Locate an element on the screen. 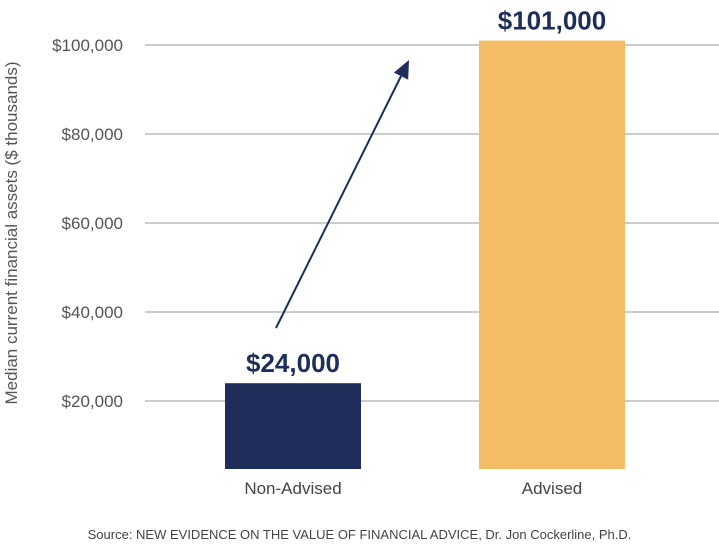 The width and height of the screenshot is (719, 549). trend-arrow is located at coordinates (342, 194).